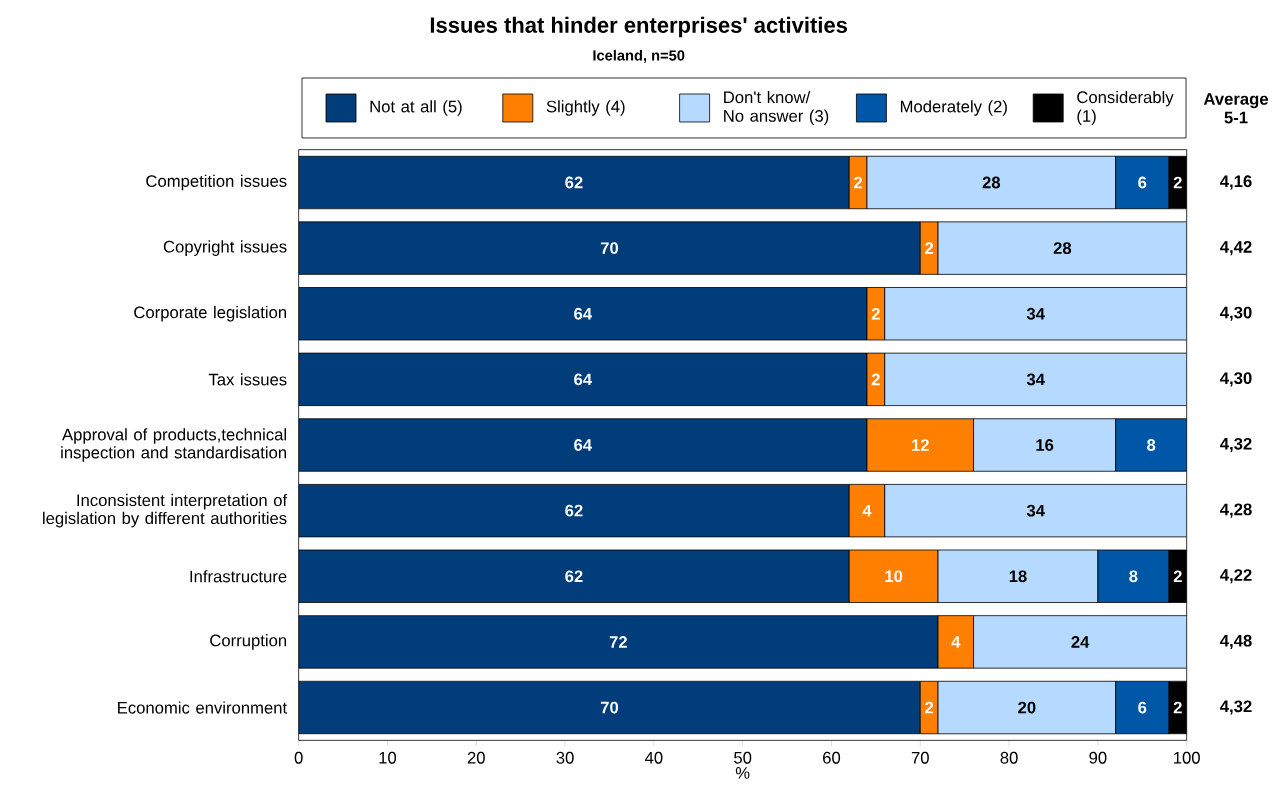 Image resolution: width=1280 pixels, height=799 pixels. I want to click on y-tick-label: Approval of products,technical inspection and standardisation, so click(174, 445).